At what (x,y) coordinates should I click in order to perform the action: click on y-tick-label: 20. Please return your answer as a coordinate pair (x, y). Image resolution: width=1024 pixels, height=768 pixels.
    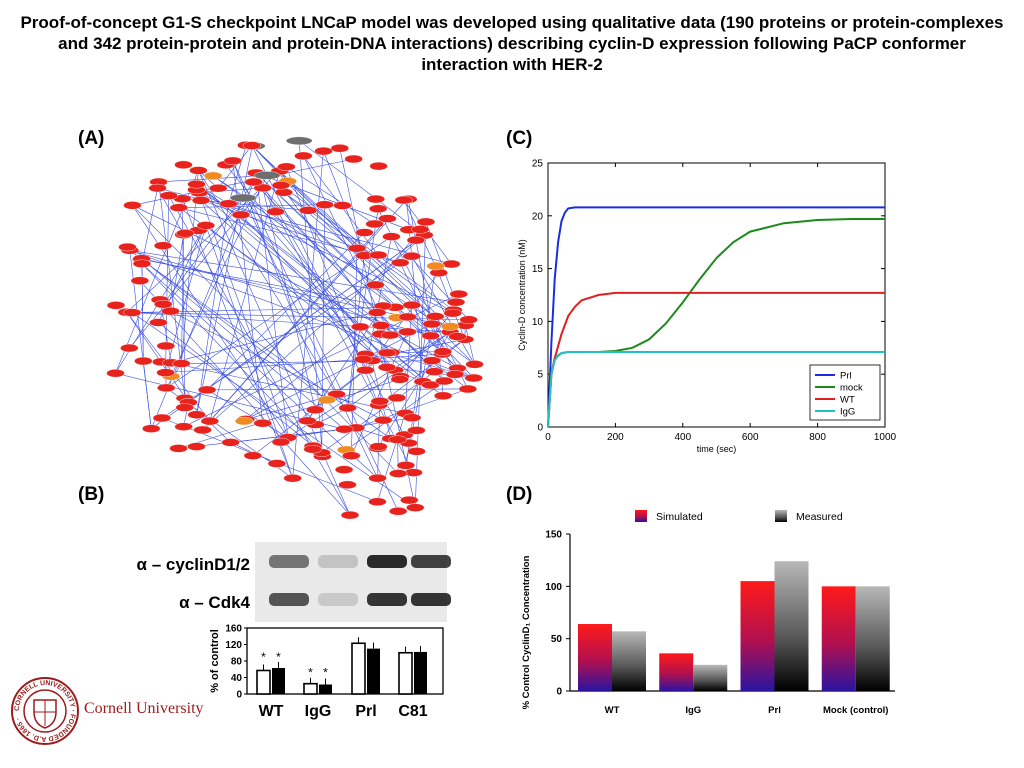
    Looking at the image, I should click on (538, 216).